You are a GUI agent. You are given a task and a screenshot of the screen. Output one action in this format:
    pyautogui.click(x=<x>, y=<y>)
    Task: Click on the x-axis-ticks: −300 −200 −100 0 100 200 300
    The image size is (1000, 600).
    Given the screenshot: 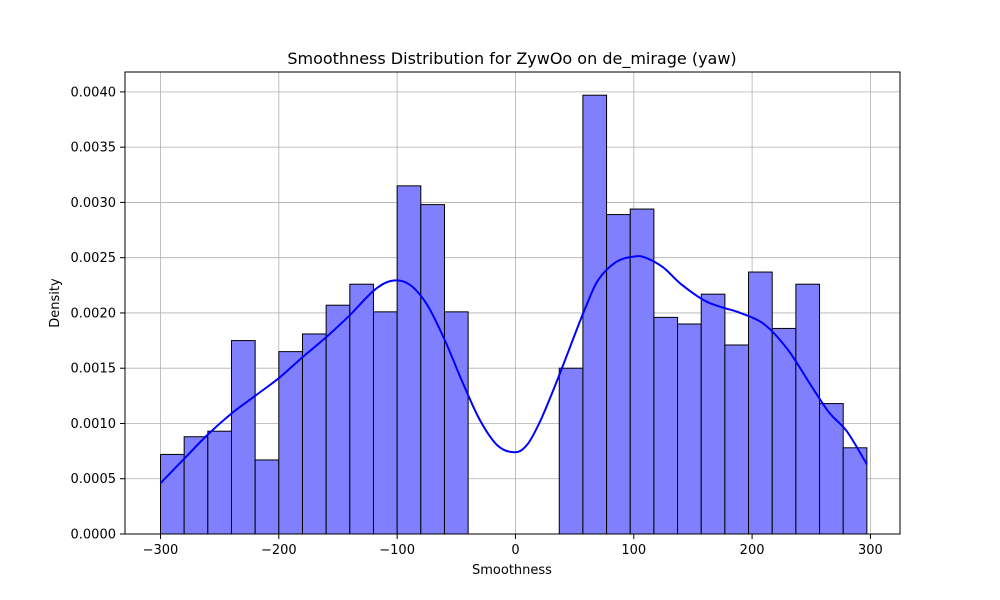 What is the action you would take?
    pyautogui.click(x=513, y=546)
    